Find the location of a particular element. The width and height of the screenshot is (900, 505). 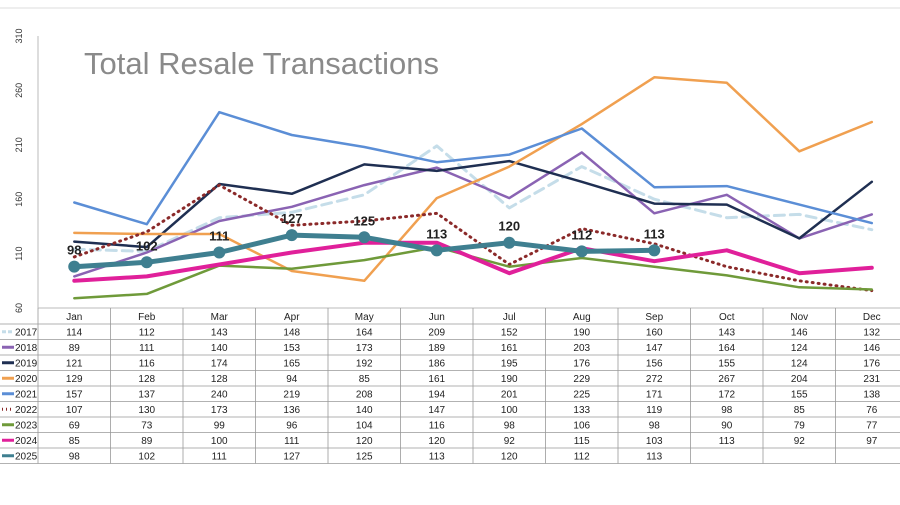

x-tick-label: Sep is located at coordinates (654, 317).